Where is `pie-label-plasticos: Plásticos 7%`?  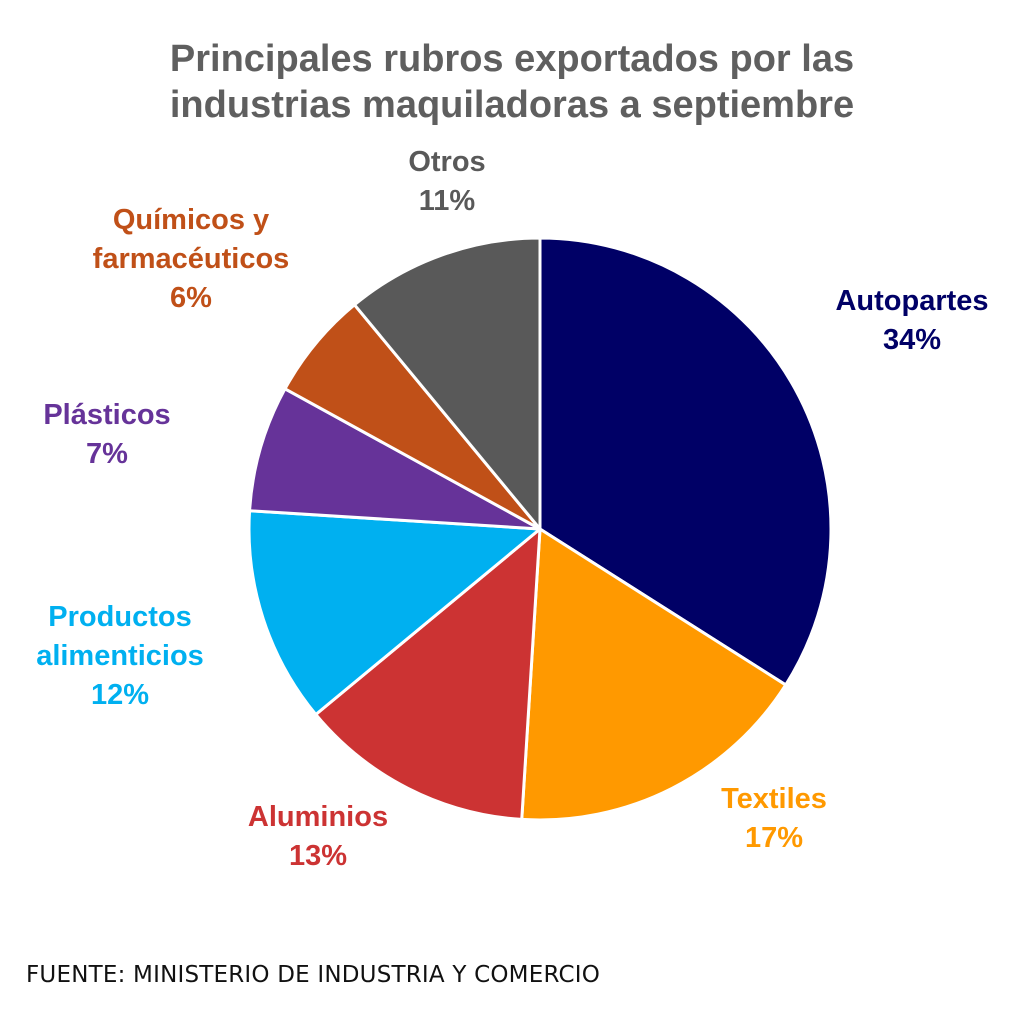 pie-label-plasticos: Plásticos 7% is located at coordinates (106, 434).